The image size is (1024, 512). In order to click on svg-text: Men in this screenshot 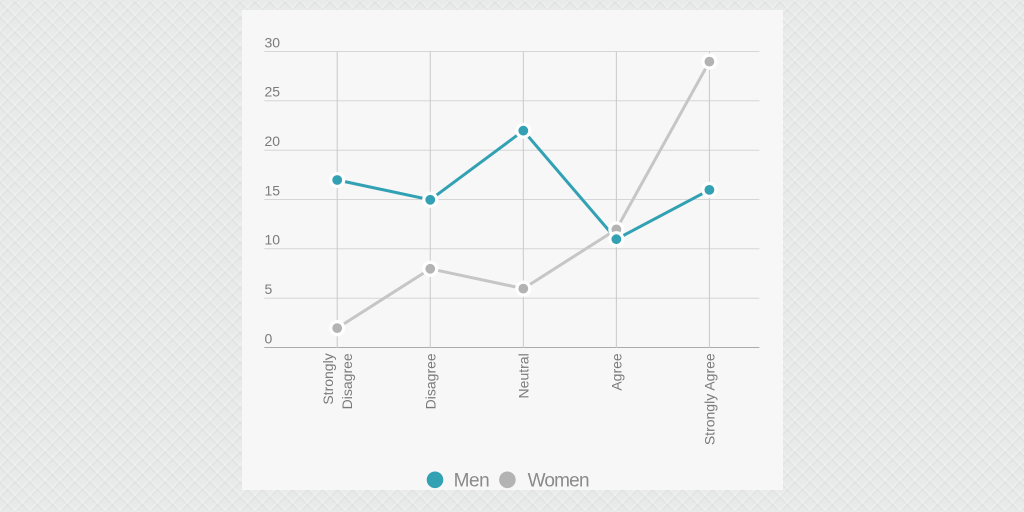, I will do `click(472, 480)`.